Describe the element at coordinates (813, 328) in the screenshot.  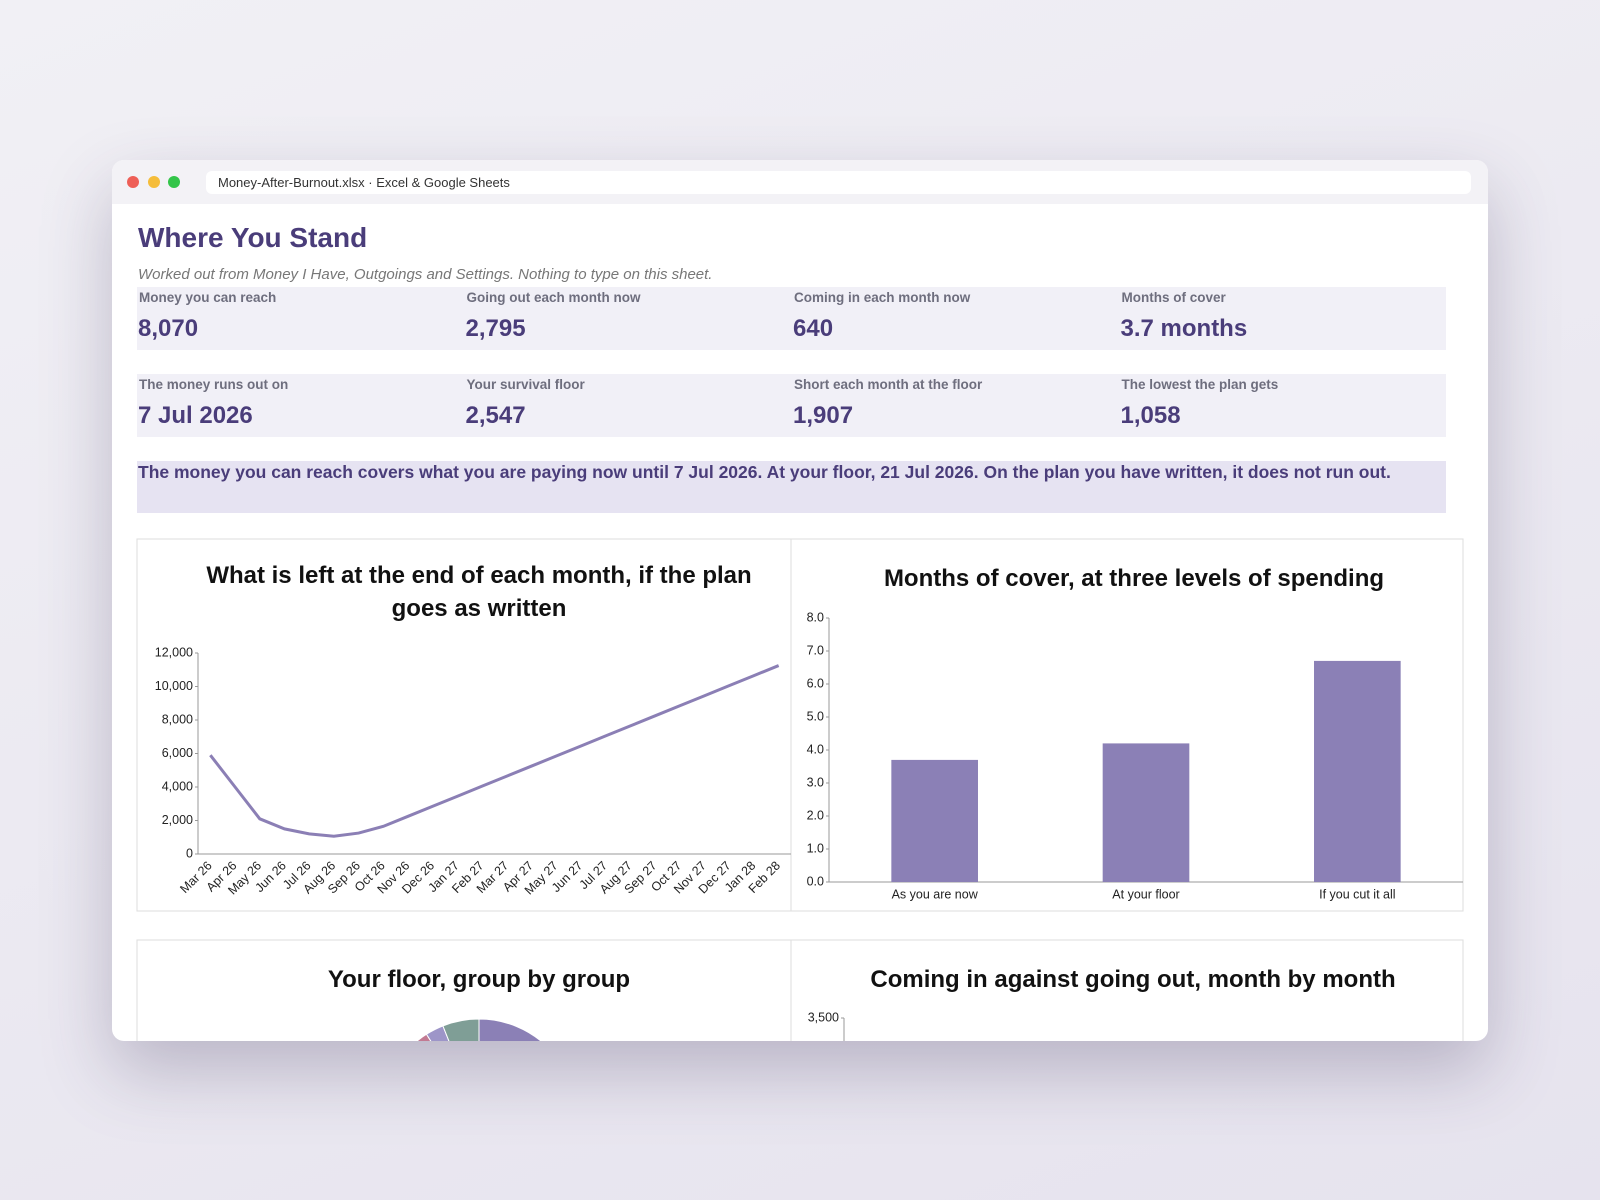
I see `stat-value: 640` at that location.